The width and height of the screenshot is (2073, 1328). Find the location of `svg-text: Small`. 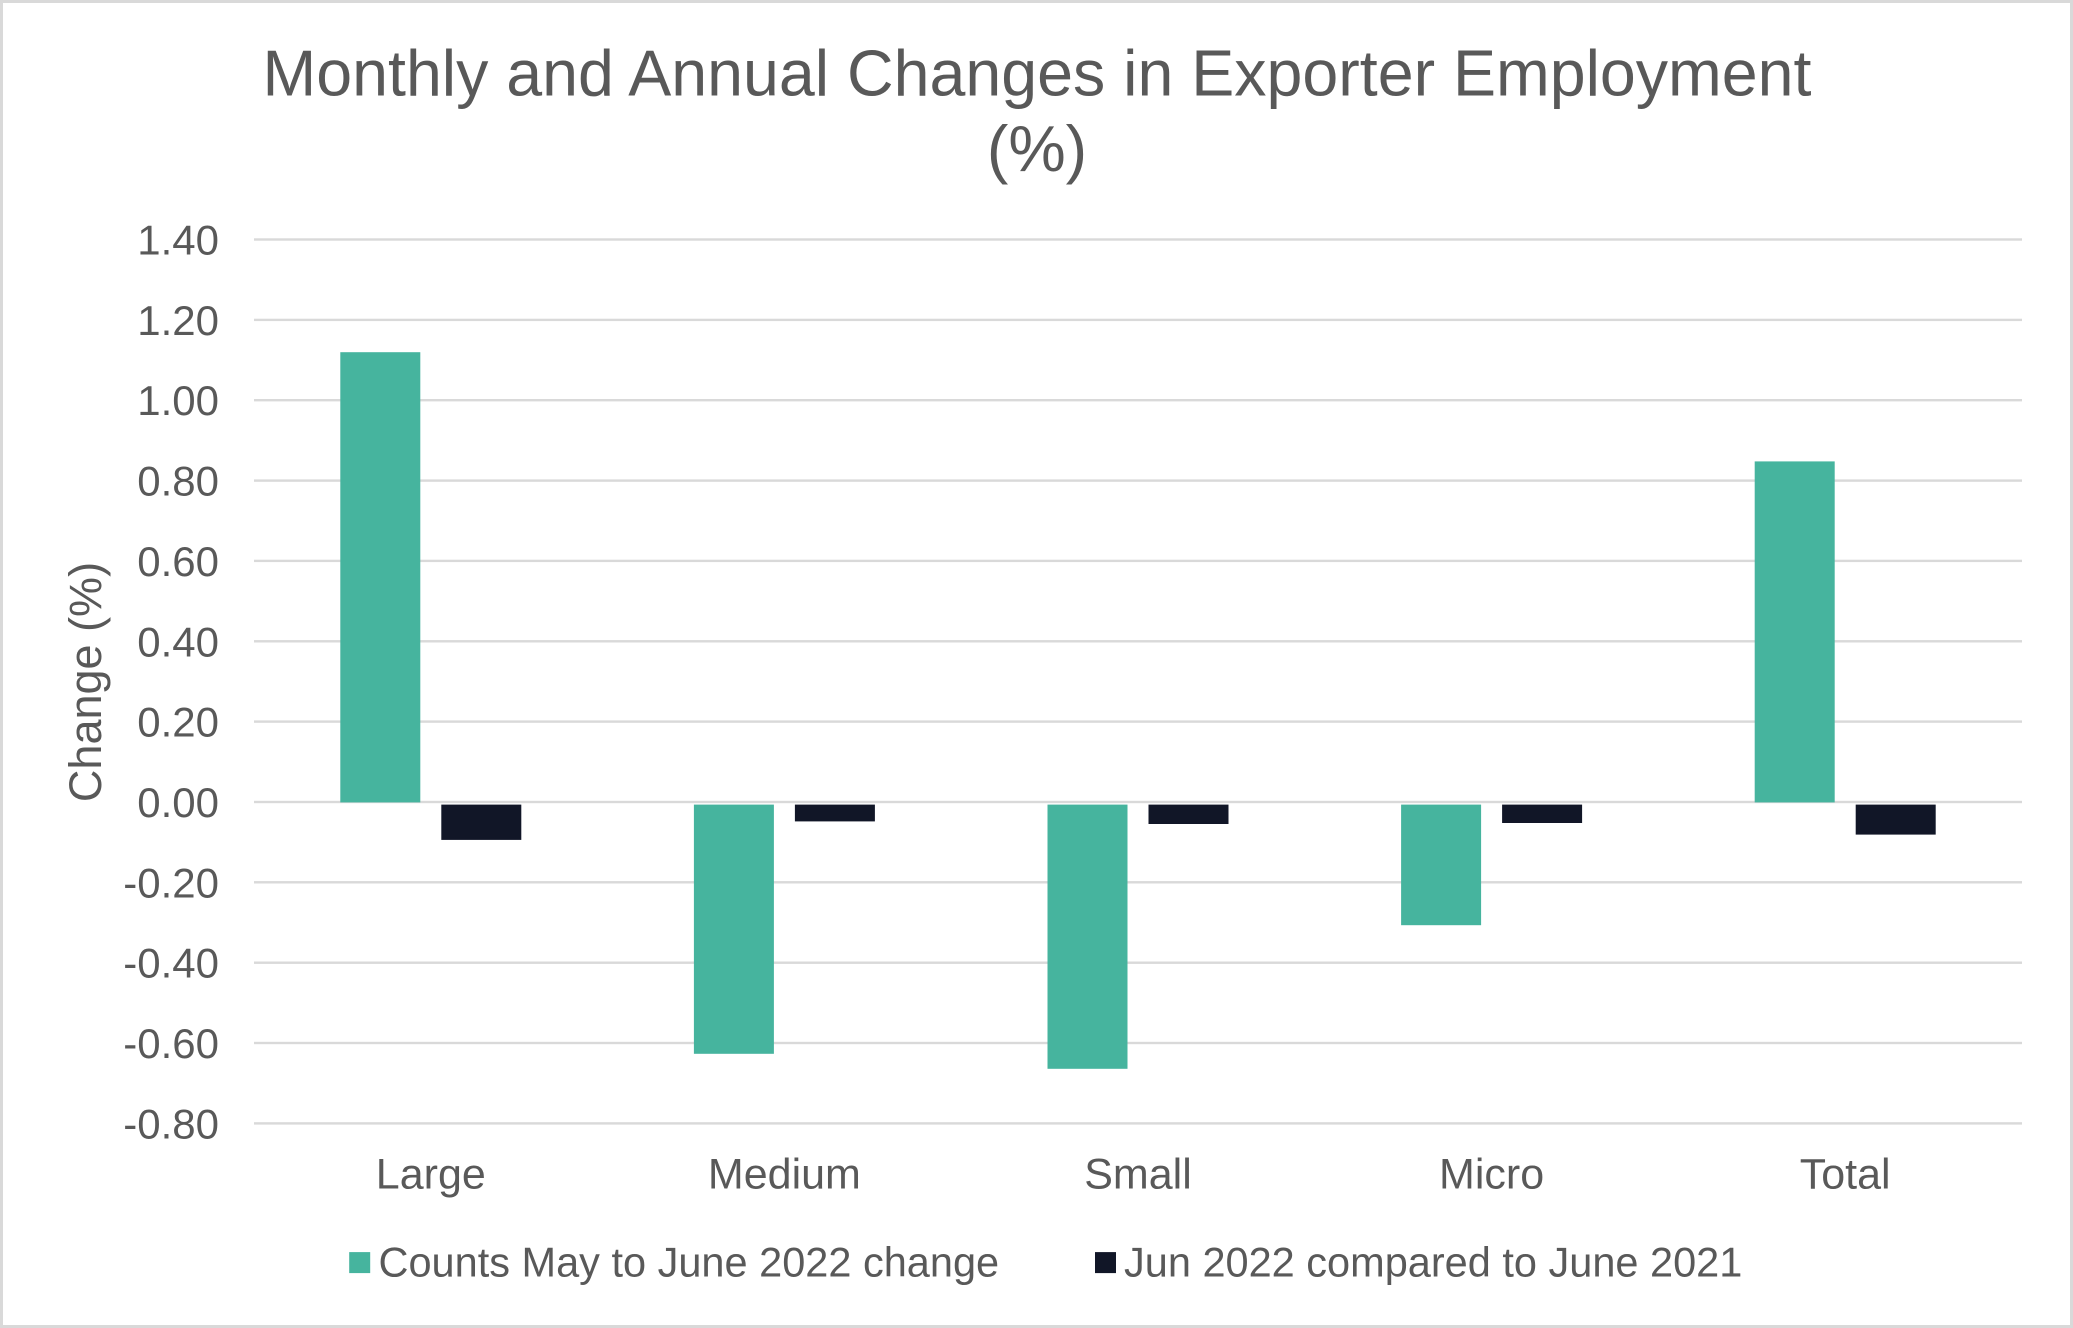

svg-text: Small is located at coordinates (1138, 1175).